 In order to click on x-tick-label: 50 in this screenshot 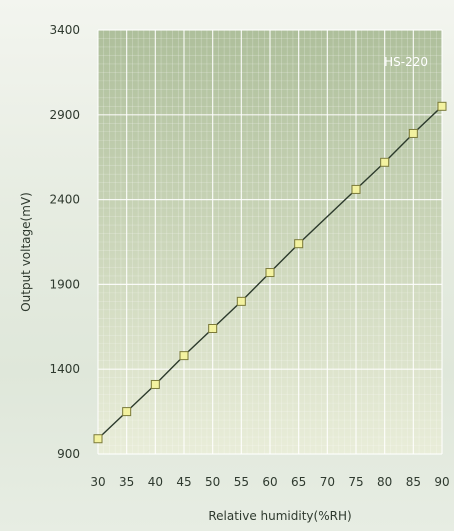, I will do `click(212, 482)`.